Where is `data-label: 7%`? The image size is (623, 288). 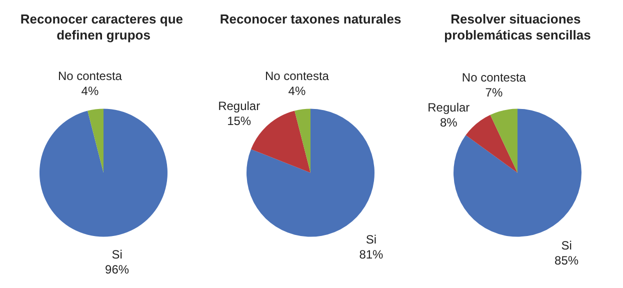
data-label: 7% is located at coordinates (494, 92).